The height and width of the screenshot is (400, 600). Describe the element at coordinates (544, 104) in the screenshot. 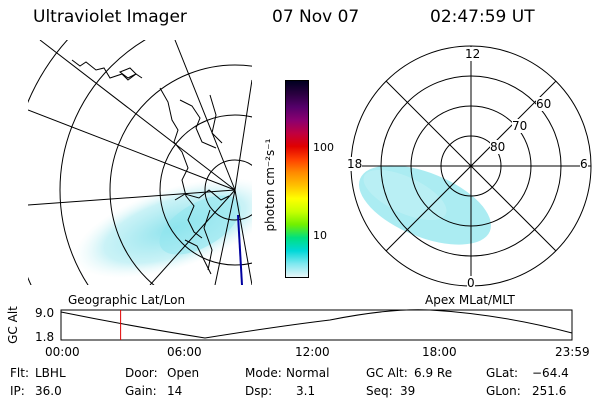

I see `mlat-label-60: 60` at that location.